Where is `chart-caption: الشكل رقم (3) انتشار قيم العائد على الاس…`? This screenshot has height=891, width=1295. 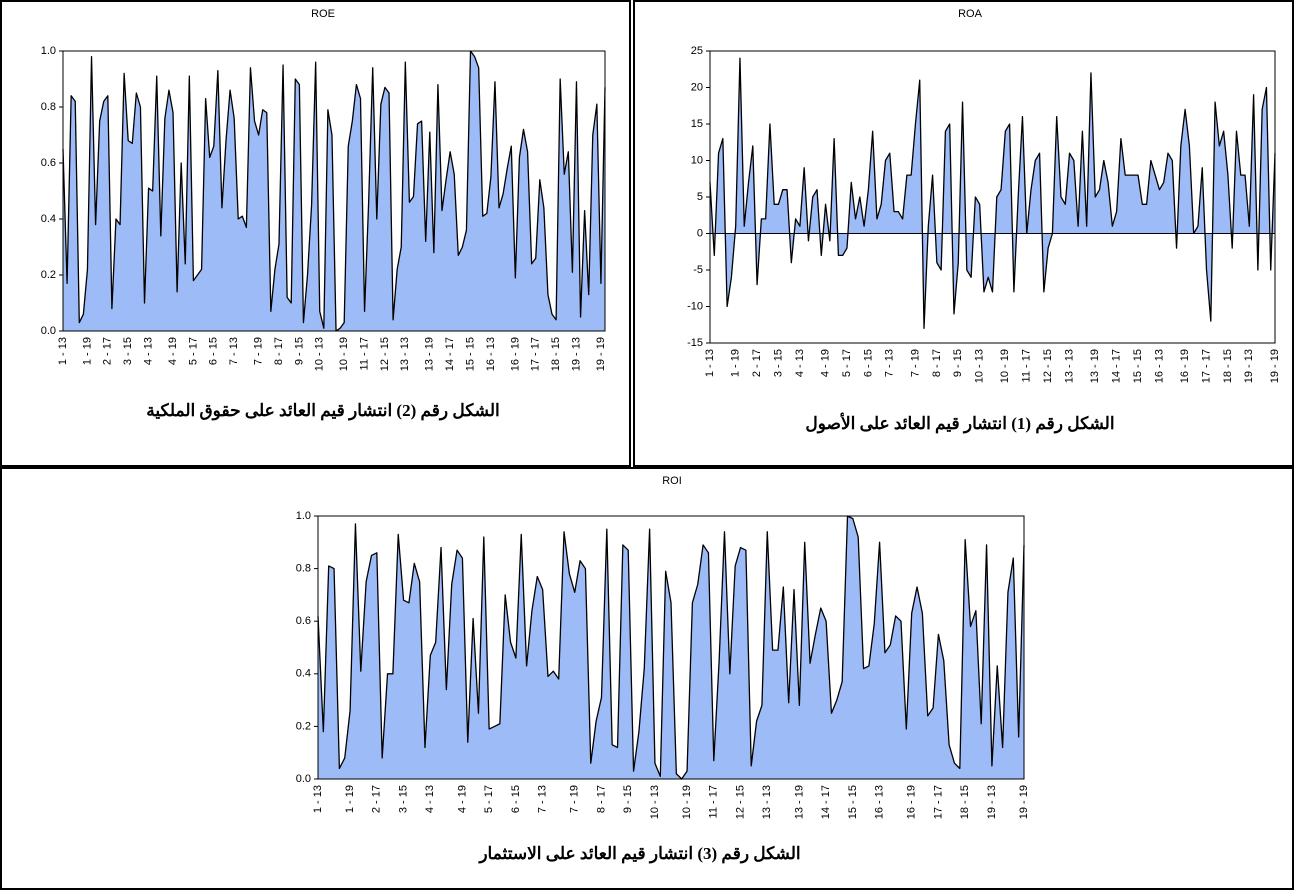
chart-caption: الشكل رقم (3) انتشار قيم العائد على الاس… is located at coordinates (638, 854).